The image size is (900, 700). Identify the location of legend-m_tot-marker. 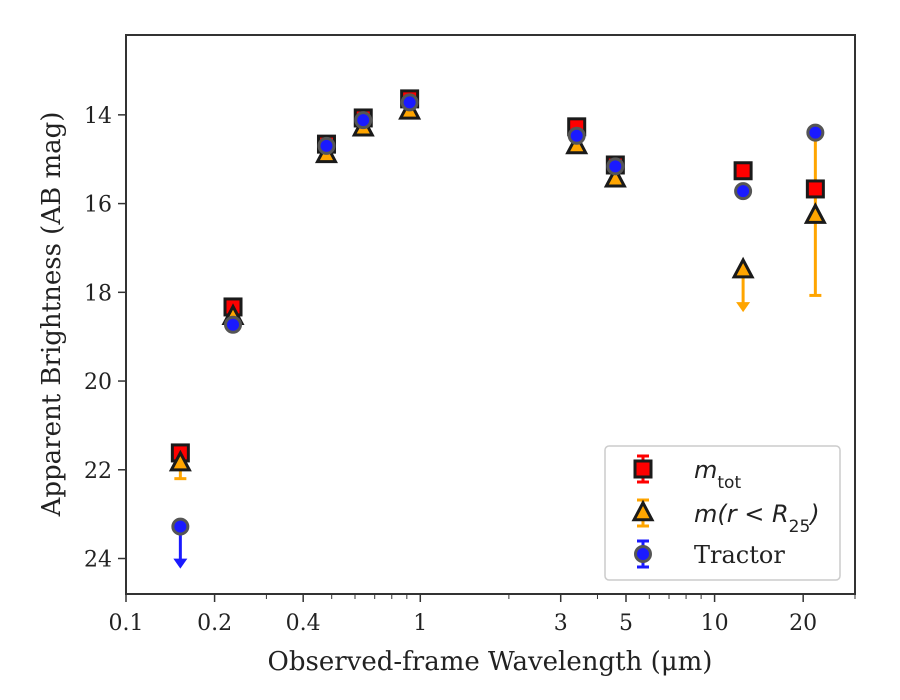
(643, 469).